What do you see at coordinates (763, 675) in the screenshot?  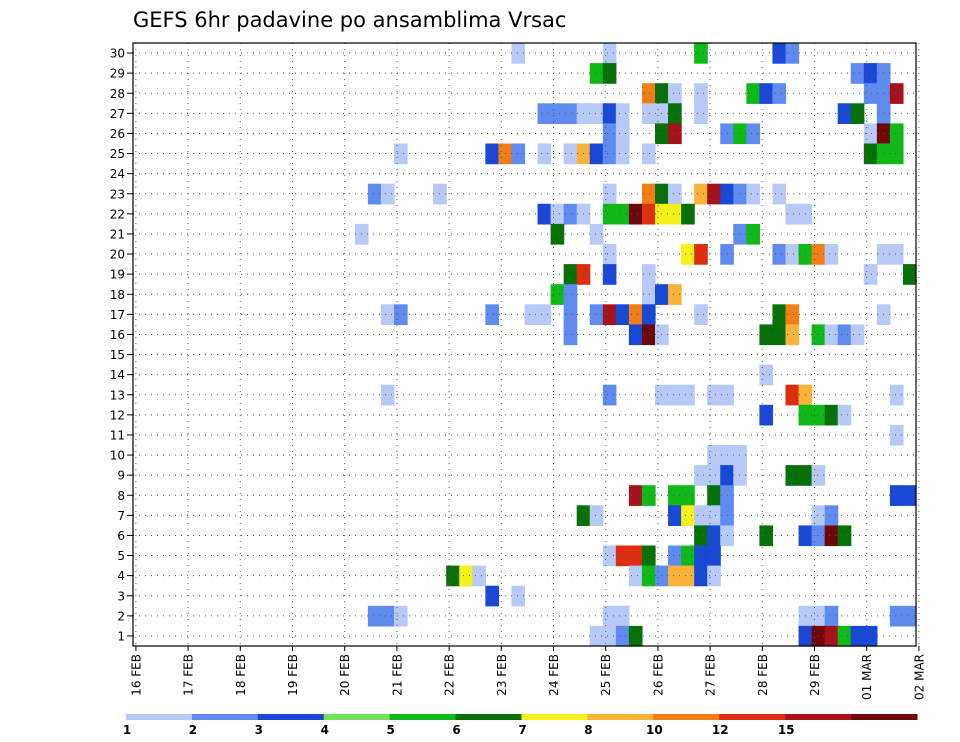 I see `x-tick-label: 28 FEB` at bounding box center [763, 675].